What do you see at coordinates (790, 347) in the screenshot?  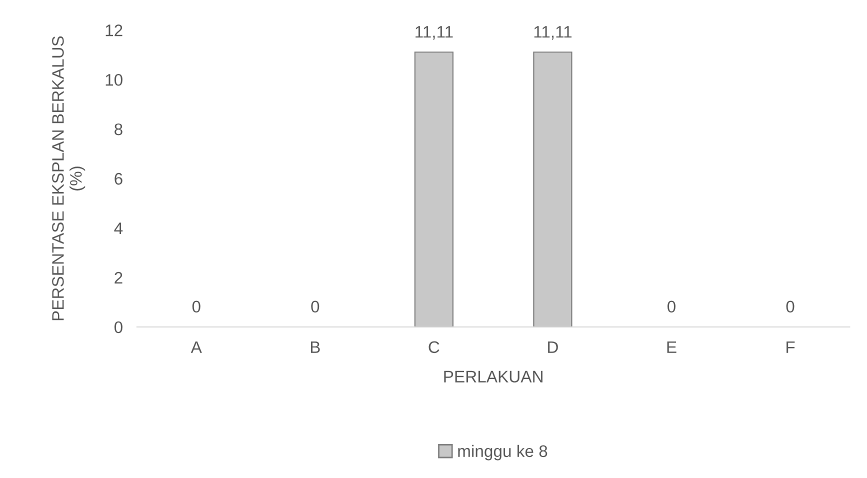 I see `x-tick-label: F` at bounding box center [790, 347].